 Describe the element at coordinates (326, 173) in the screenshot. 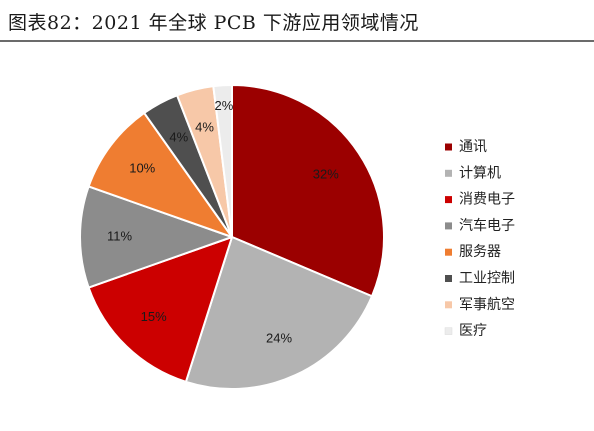

I see `slice-1-label: 32%` at that location.